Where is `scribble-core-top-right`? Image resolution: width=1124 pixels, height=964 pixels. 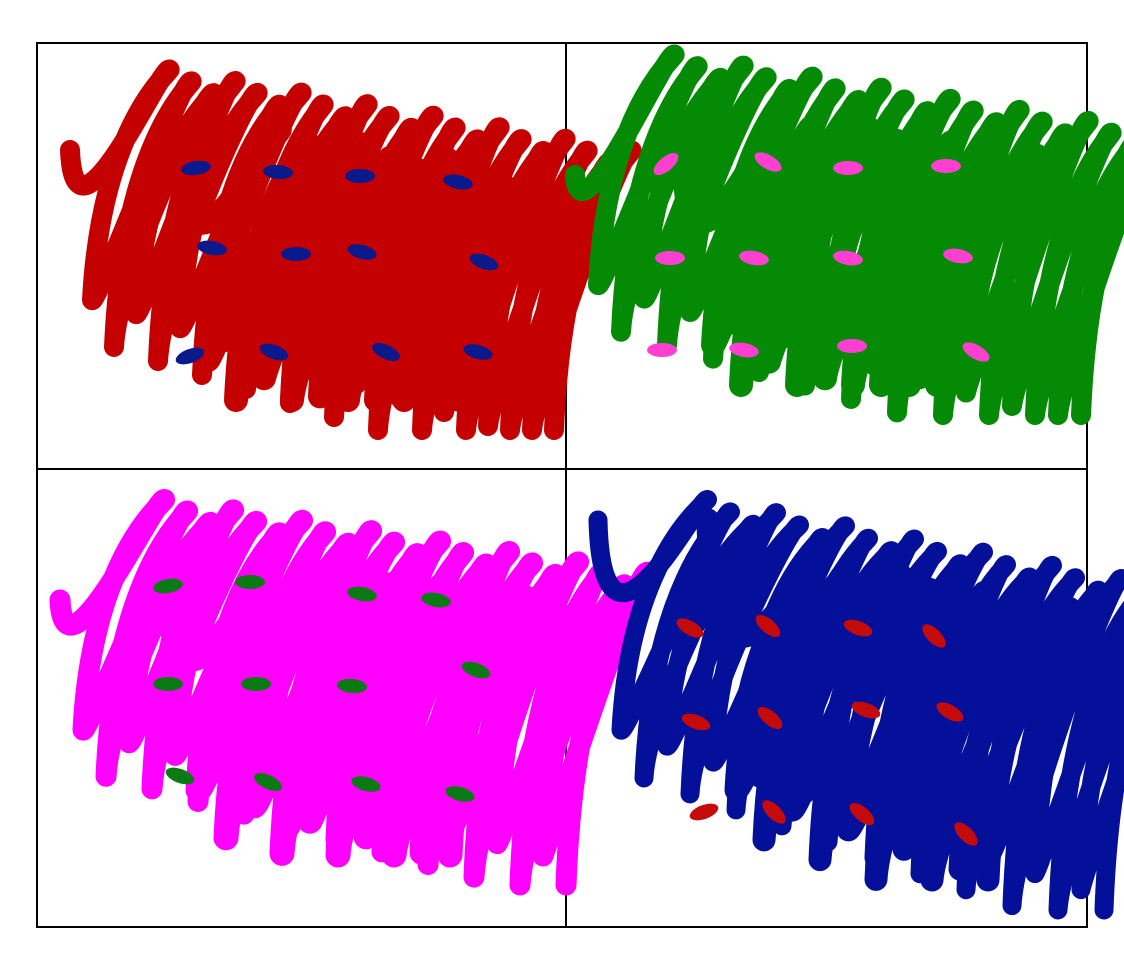
scribble-core-top-right is located at coordinates (861, 249).